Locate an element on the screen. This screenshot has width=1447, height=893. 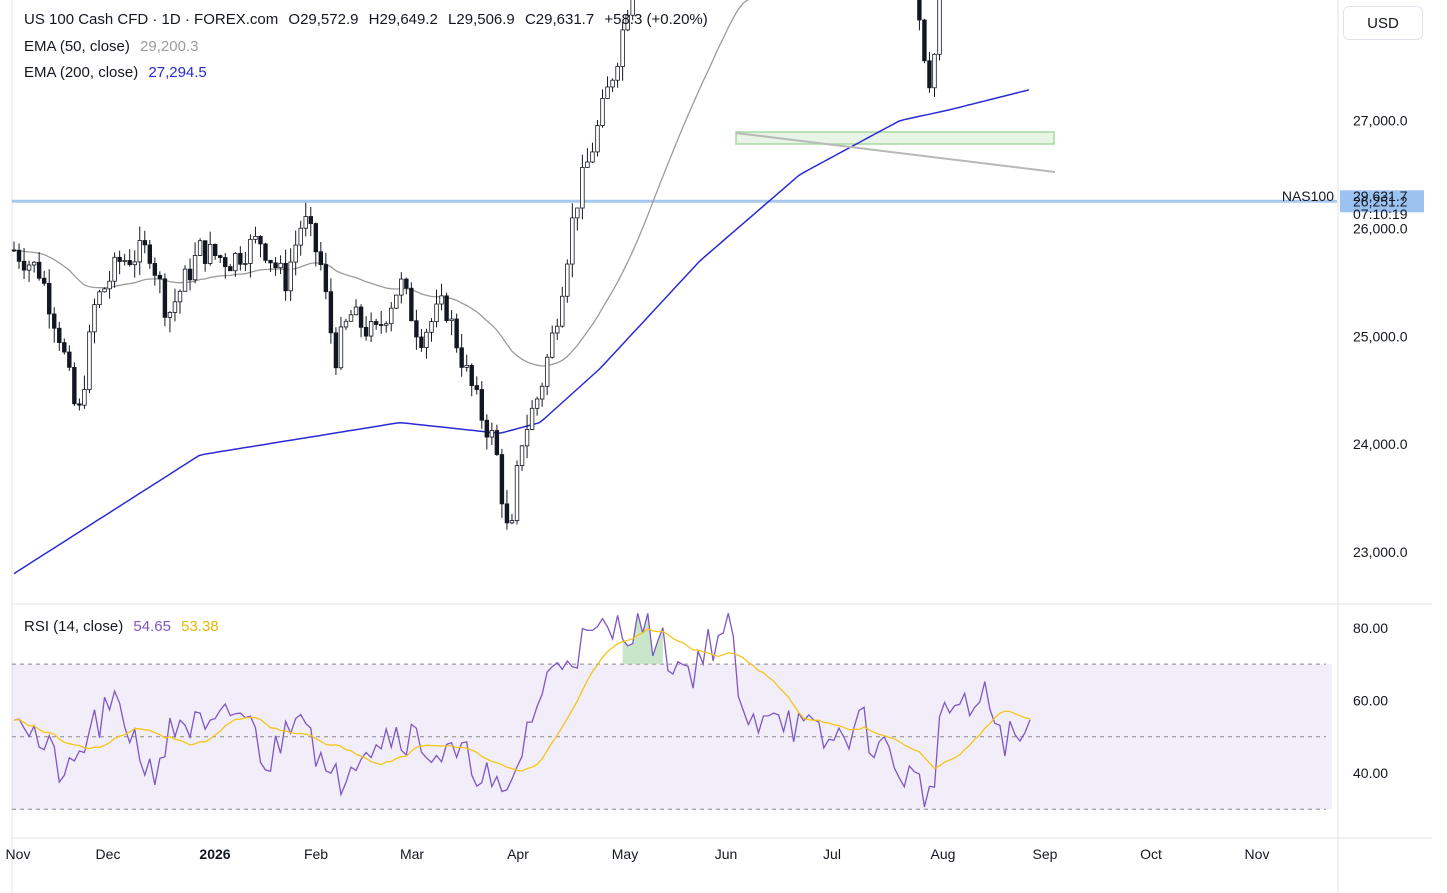
horizontal-levels is located at coordinates (674, 201).